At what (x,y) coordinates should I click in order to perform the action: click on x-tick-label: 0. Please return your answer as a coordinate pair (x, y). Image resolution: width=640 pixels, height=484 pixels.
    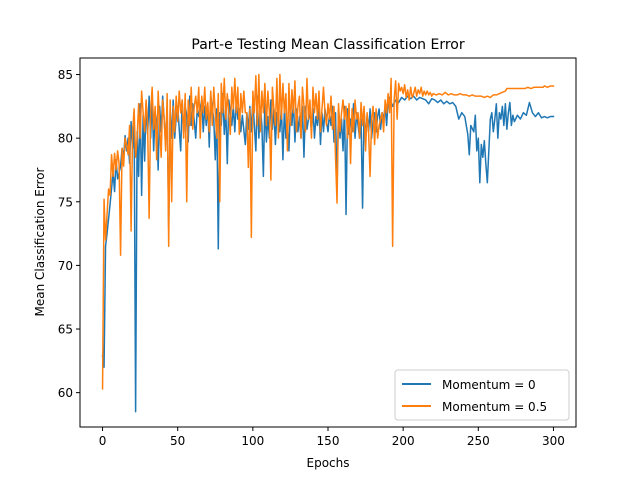
    Looking at the image, I should click on (103, 441).